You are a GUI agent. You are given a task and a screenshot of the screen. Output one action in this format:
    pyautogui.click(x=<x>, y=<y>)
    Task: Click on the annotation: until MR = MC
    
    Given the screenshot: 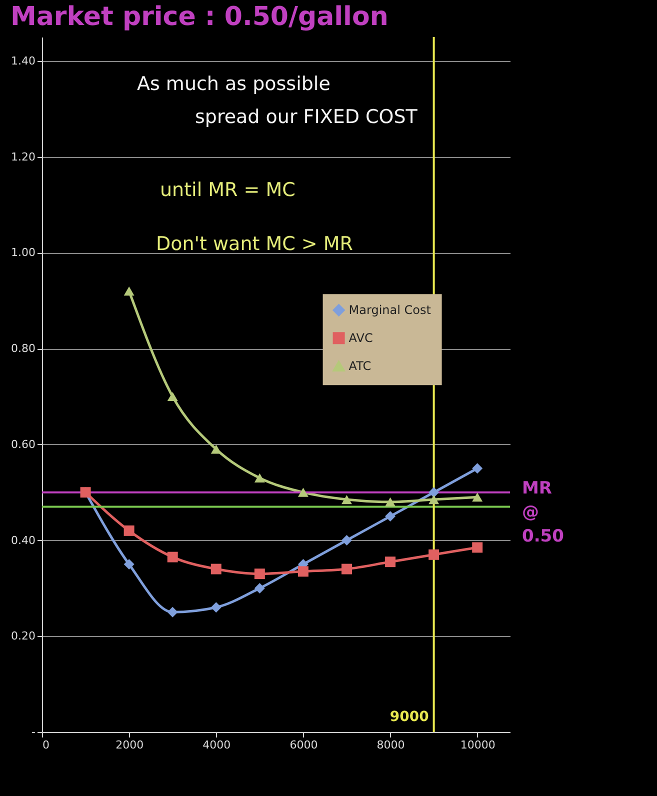 What is the action you would take?
    pyautogui.click(x=228, y=190)
    